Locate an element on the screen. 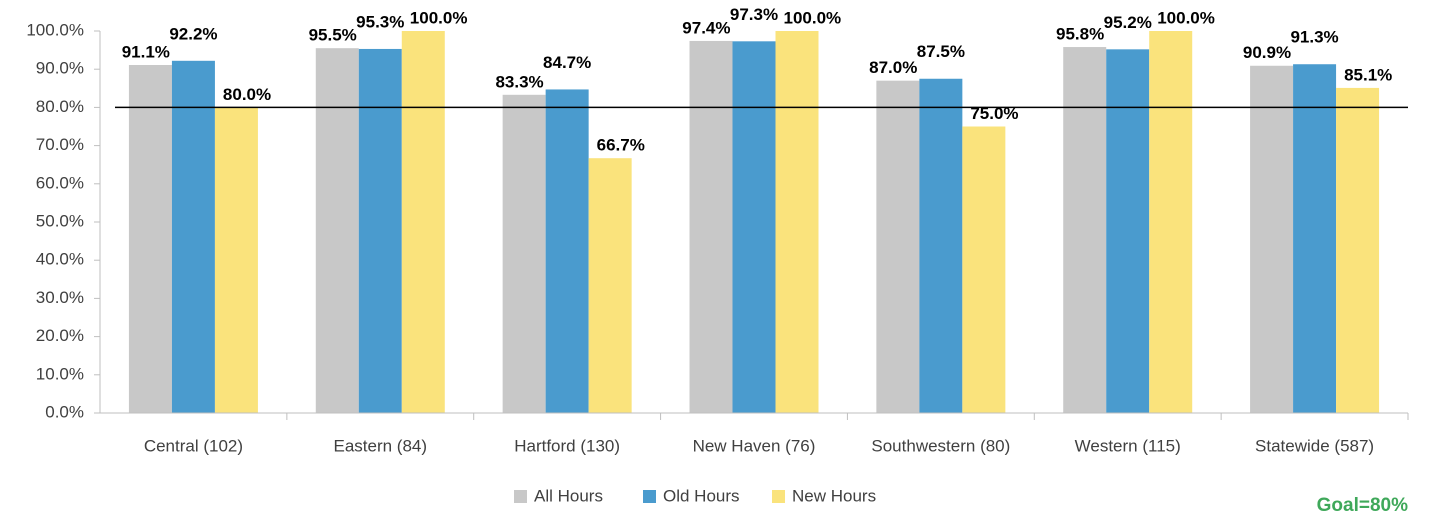  data-label: 83.3% is located at coordinates (519, 81).